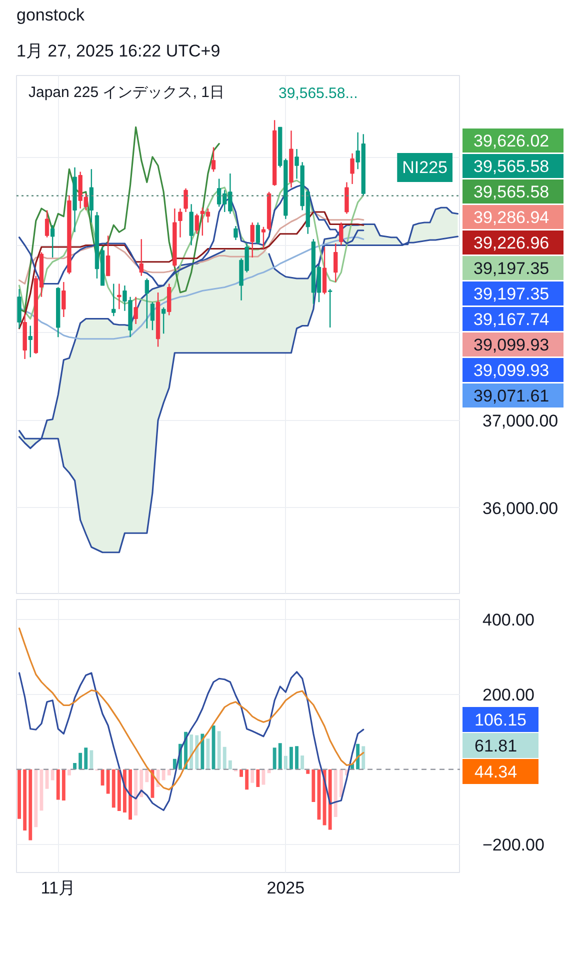 This screenshot has width=586, height=959. Describe the element at coordinates (496, 746) in the screenshot. I see `text: 61.81` at that location.